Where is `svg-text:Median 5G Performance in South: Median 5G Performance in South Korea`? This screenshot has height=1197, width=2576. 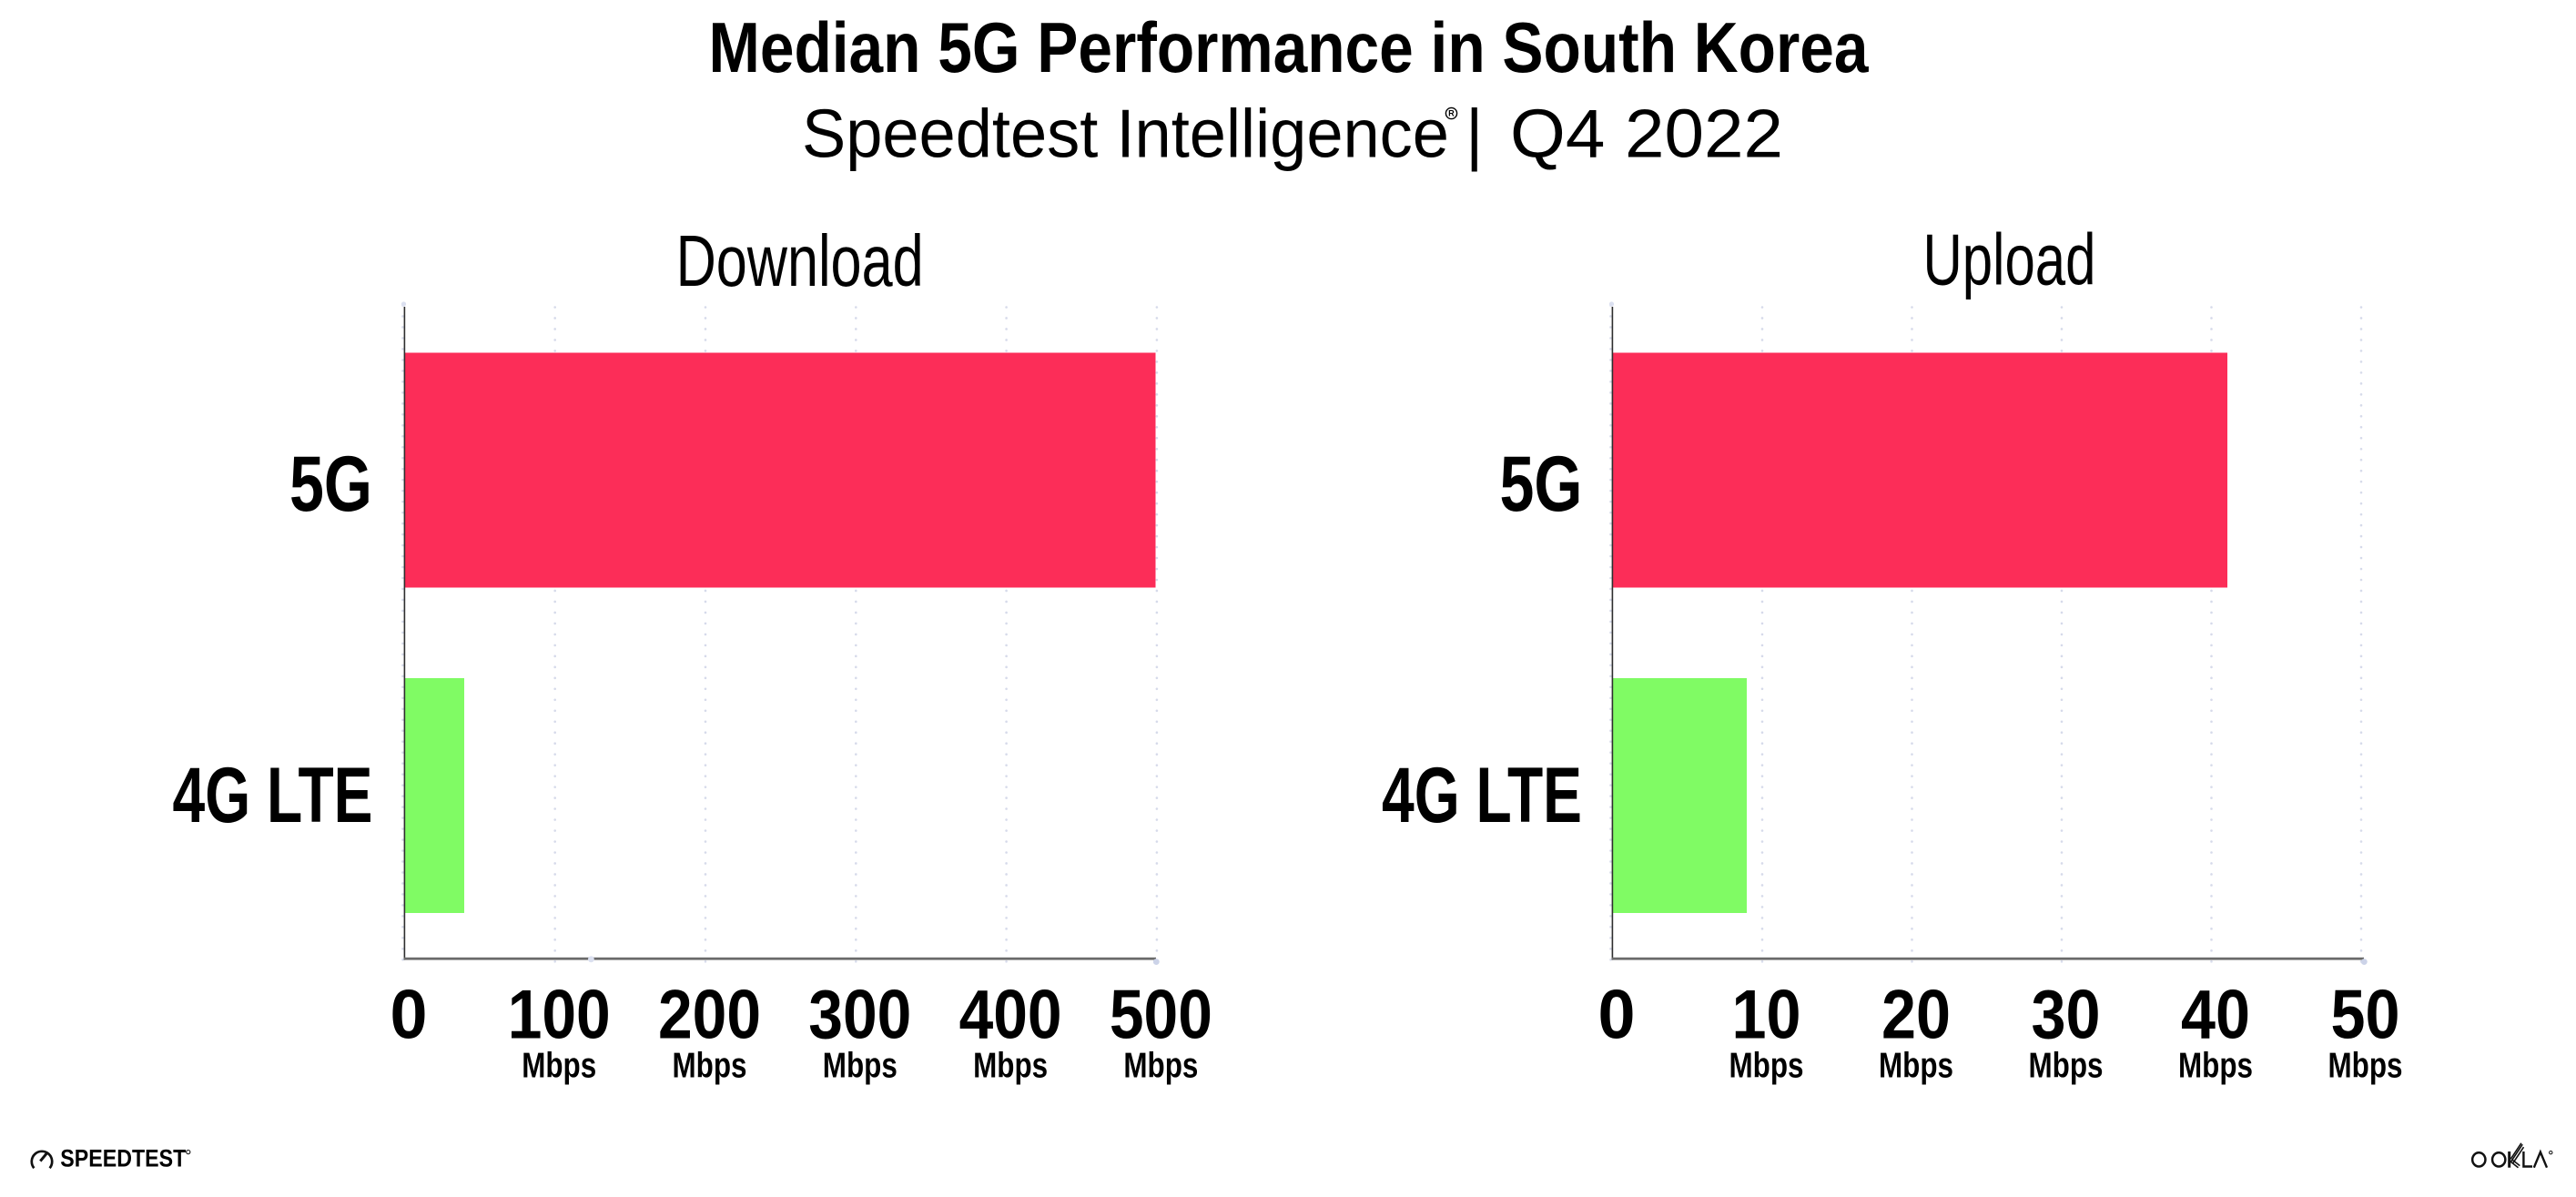
svg-text:Median 5G Performance in South: Median 5G Performance in South Korea is located at coordinates (1289, 47).